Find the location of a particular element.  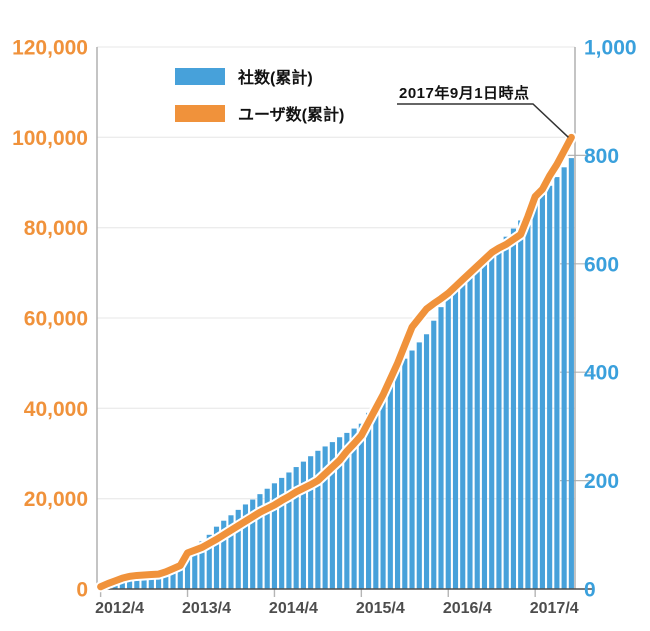

annotation-leader-line is located at coordinates (483, 120).